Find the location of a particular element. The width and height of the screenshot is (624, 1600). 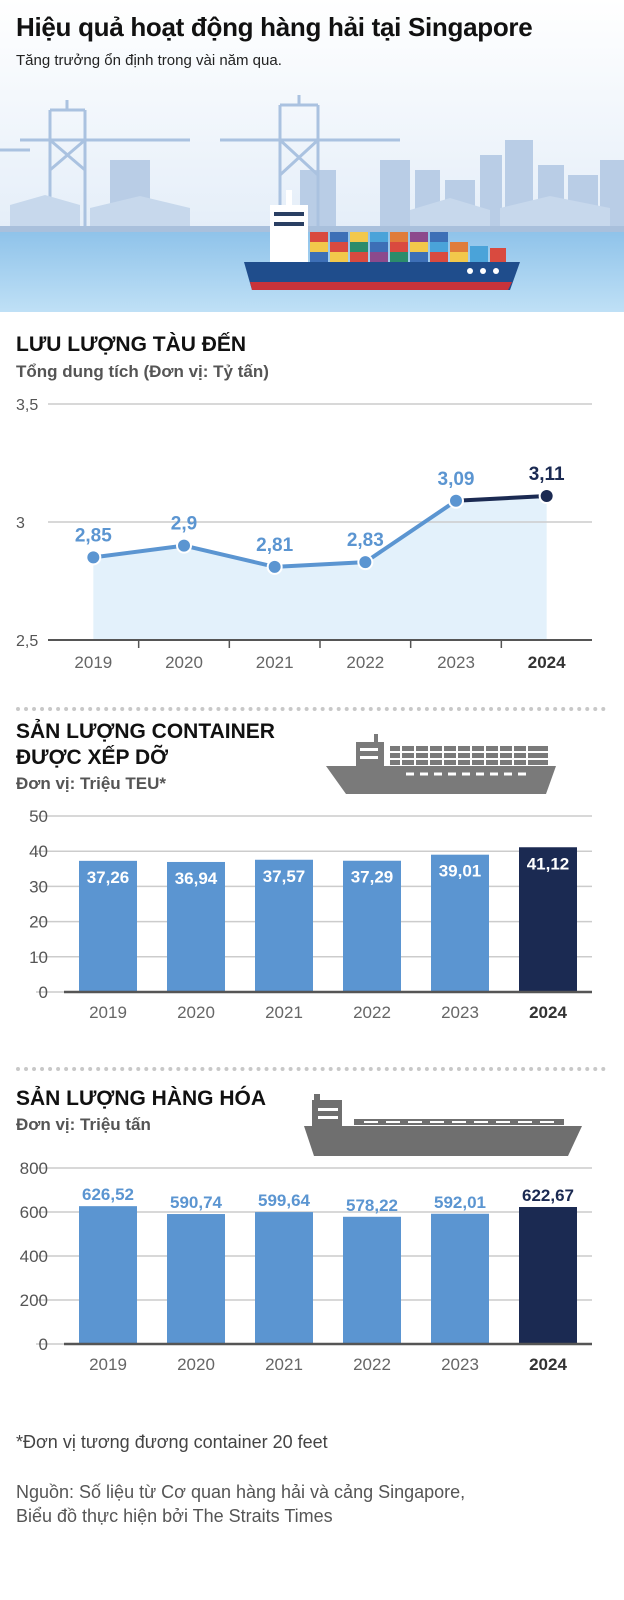

container-ship-silhouette-icon is located at coordinates (441, 764).